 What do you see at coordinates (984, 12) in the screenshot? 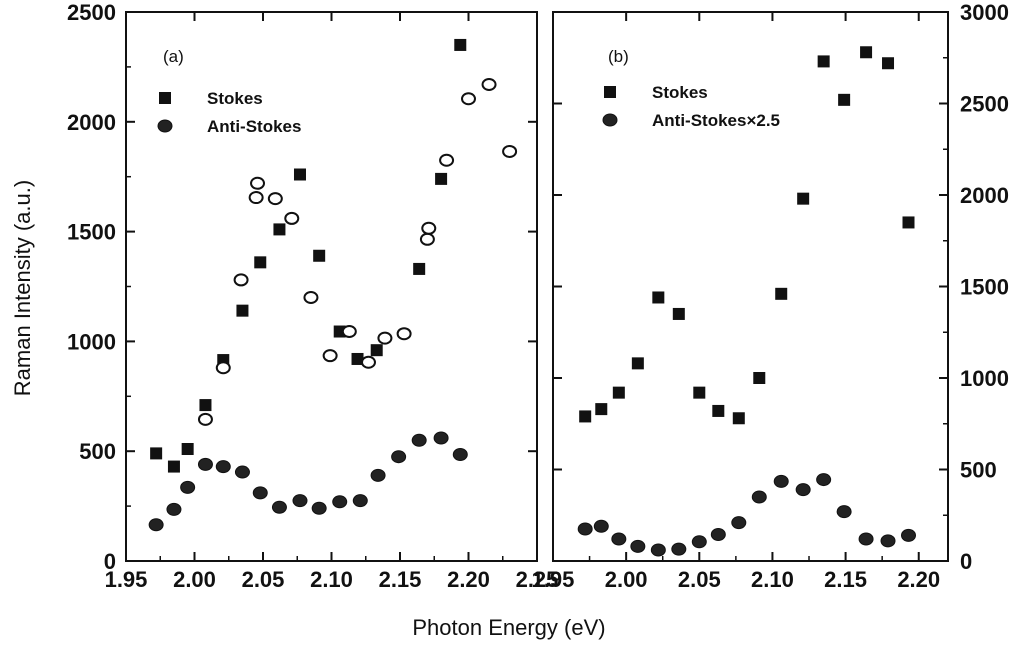
I see `y-tick-label: 3000` at bounding box center [984, 12].